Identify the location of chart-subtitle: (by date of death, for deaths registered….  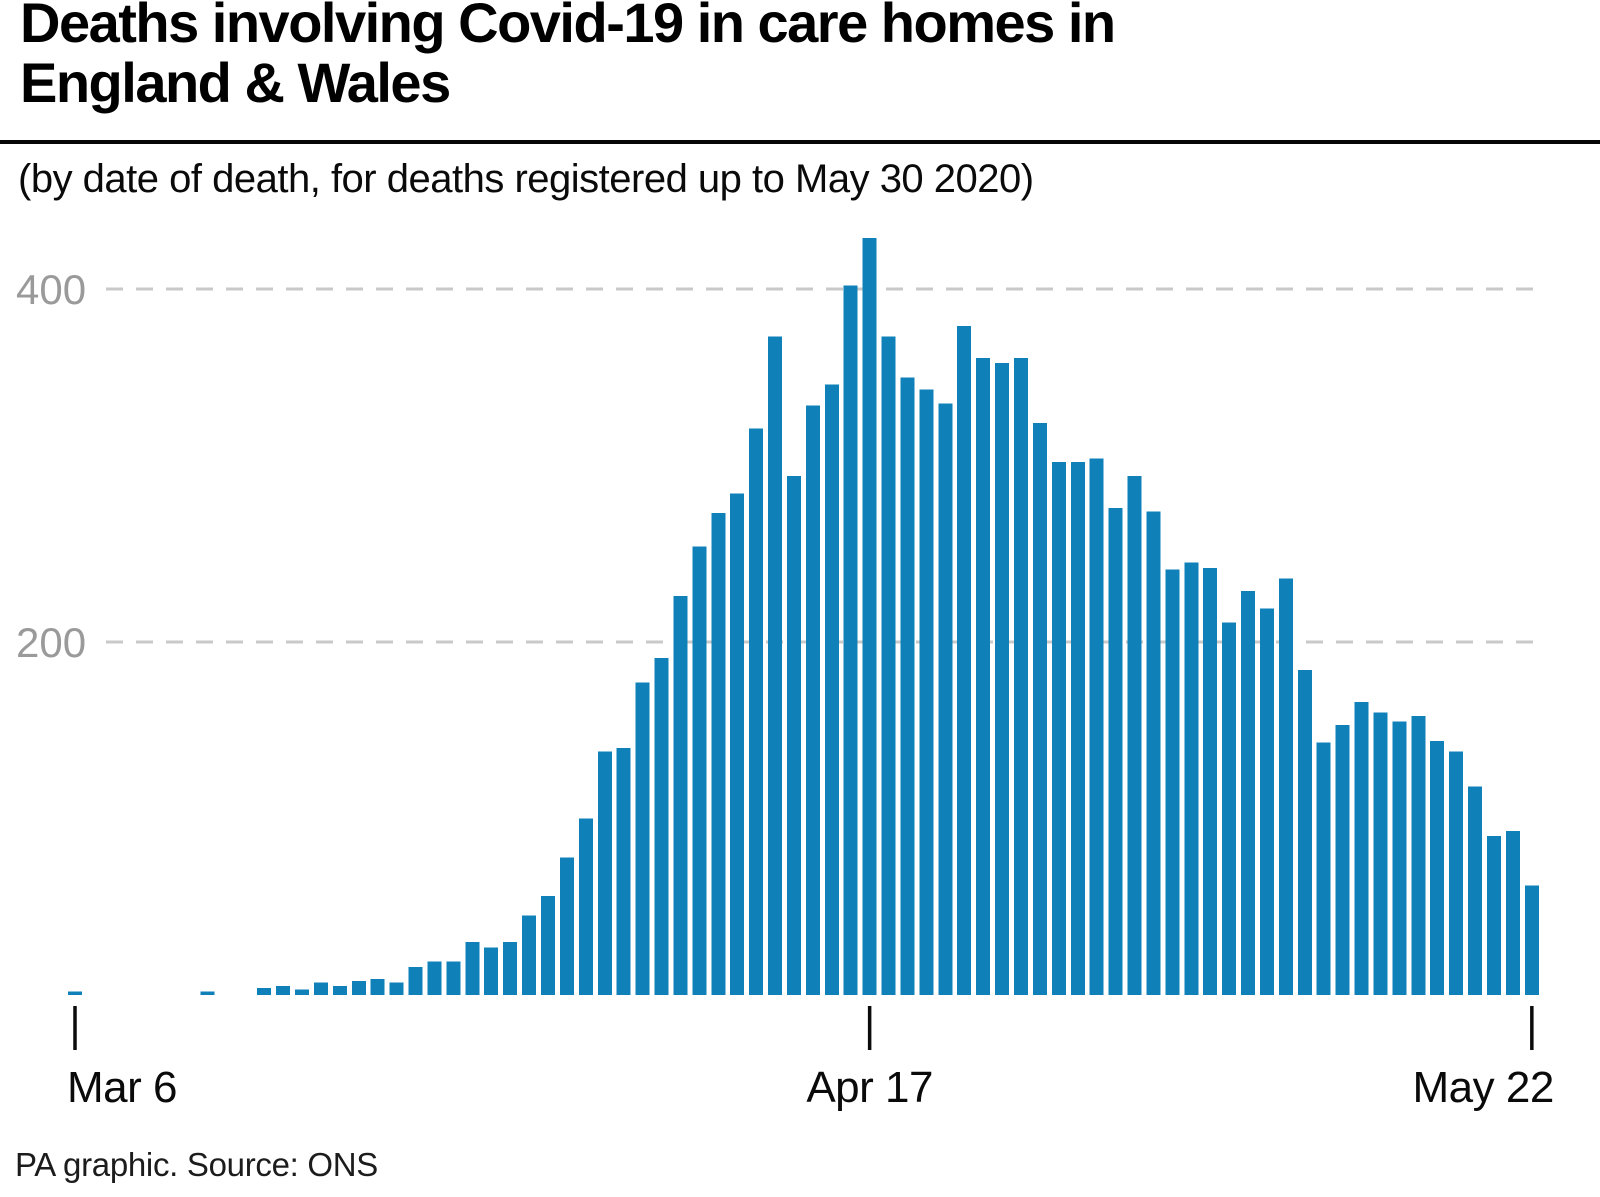
(526, 179).